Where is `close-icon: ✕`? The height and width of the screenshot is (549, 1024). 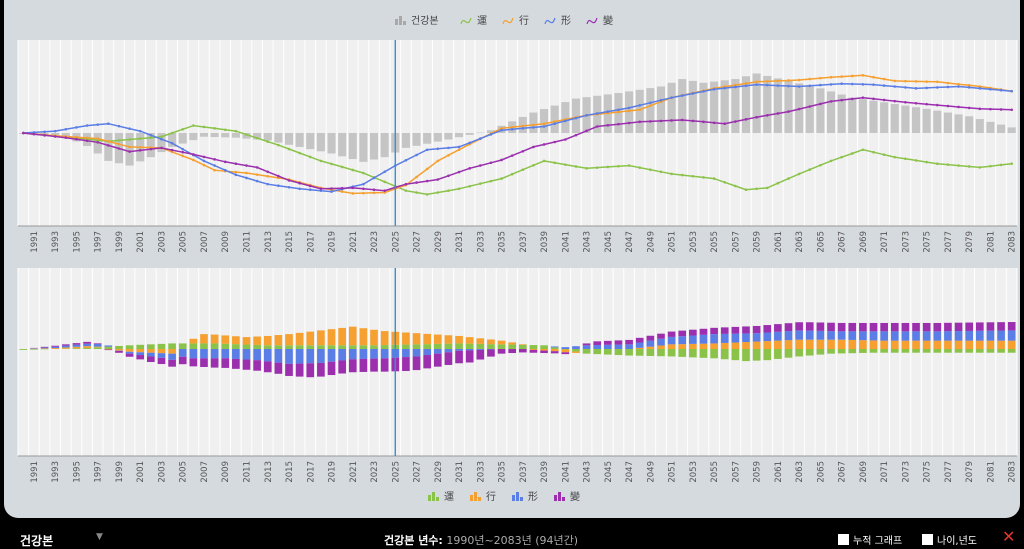 close-icon: ✕ is located at coordinates (1008, 537).